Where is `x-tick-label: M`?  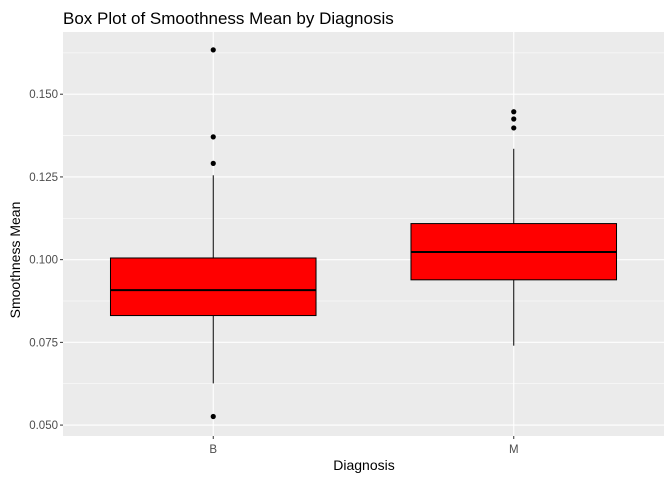
x-tick-label: M is located at coordinates (514, 450).